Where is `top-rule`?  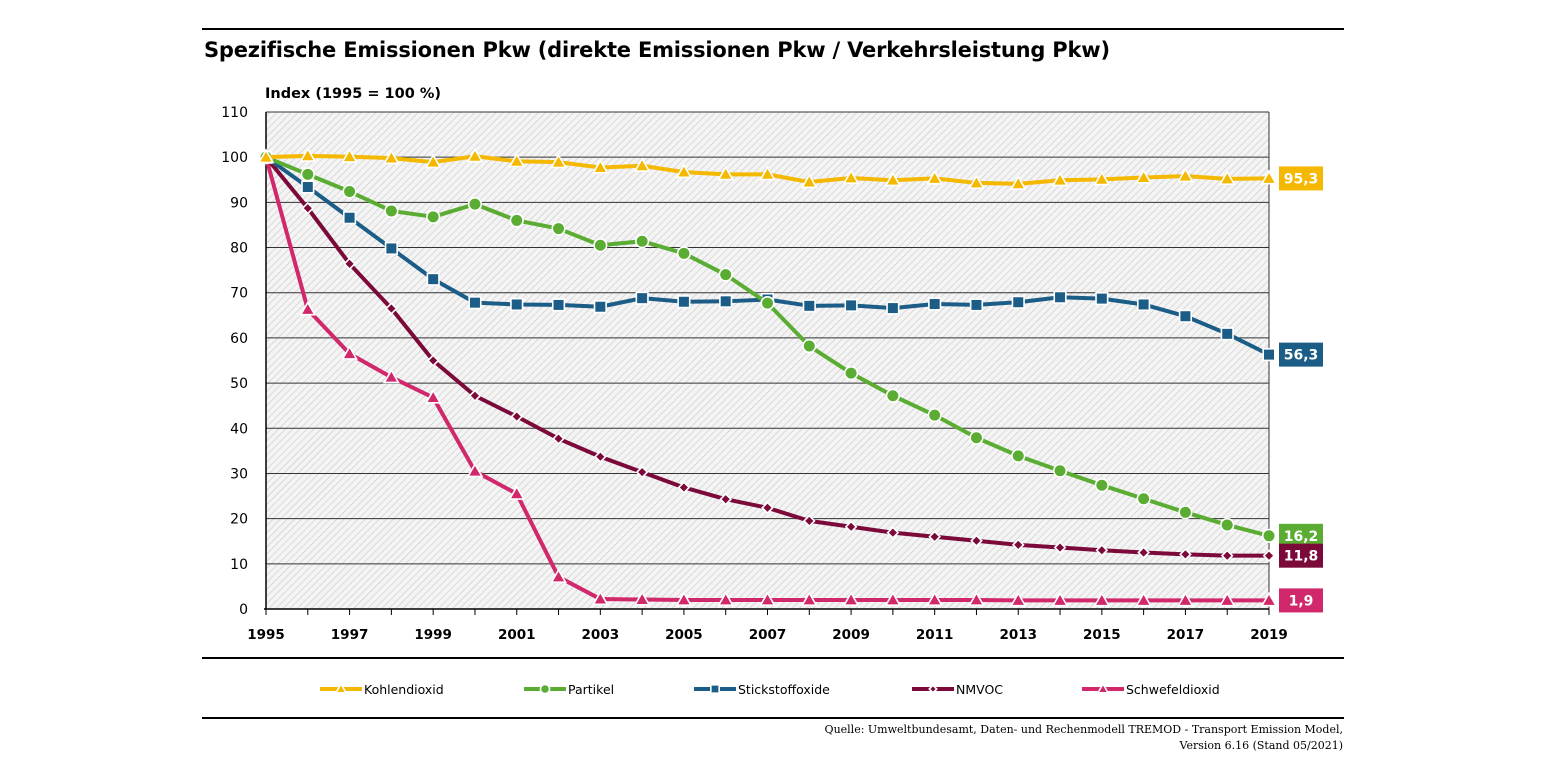
top-rule is located at coordinates (773, 29).